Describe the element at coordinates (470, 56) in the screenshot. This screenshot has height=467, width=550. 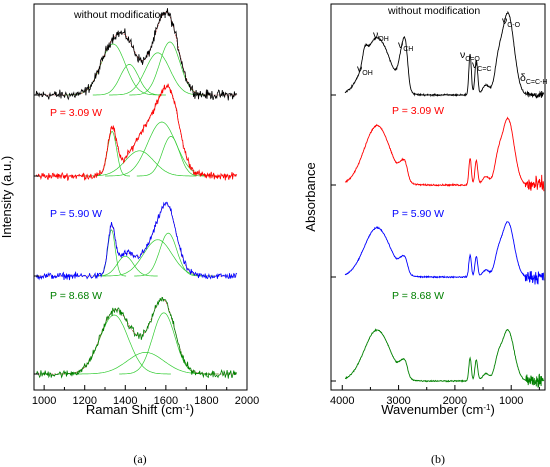
I see `band-label-vco: νC=O` at that location.